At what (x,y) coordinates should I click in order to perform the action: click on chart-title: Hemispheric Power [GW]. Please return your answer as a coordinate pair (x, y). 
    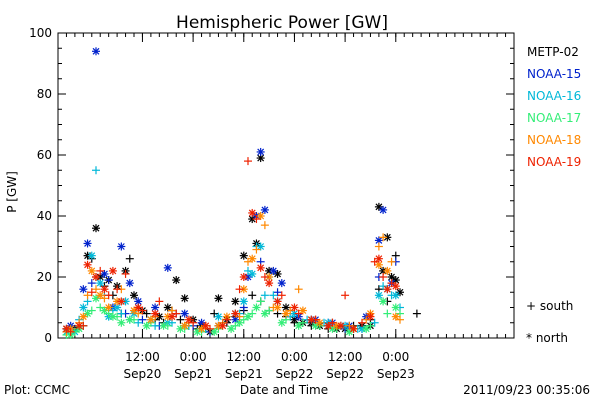
    Looking at the image, I should click on (282, 23).